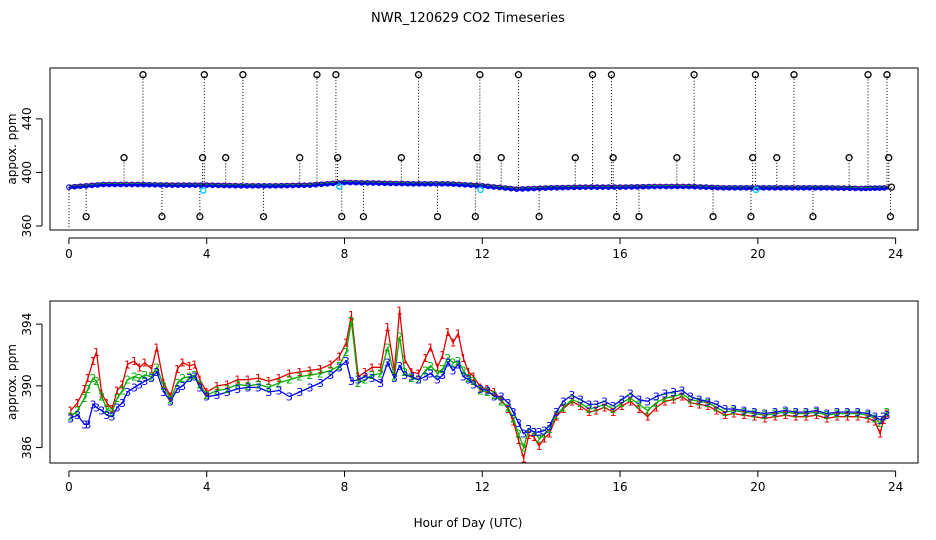 The height and width of the screenshot is (540, 936). What do you see at coordinates (12, 148) in the screenshot?
I see `top-y-axis-label: appox. ppm` at bounding box center [12, 148].